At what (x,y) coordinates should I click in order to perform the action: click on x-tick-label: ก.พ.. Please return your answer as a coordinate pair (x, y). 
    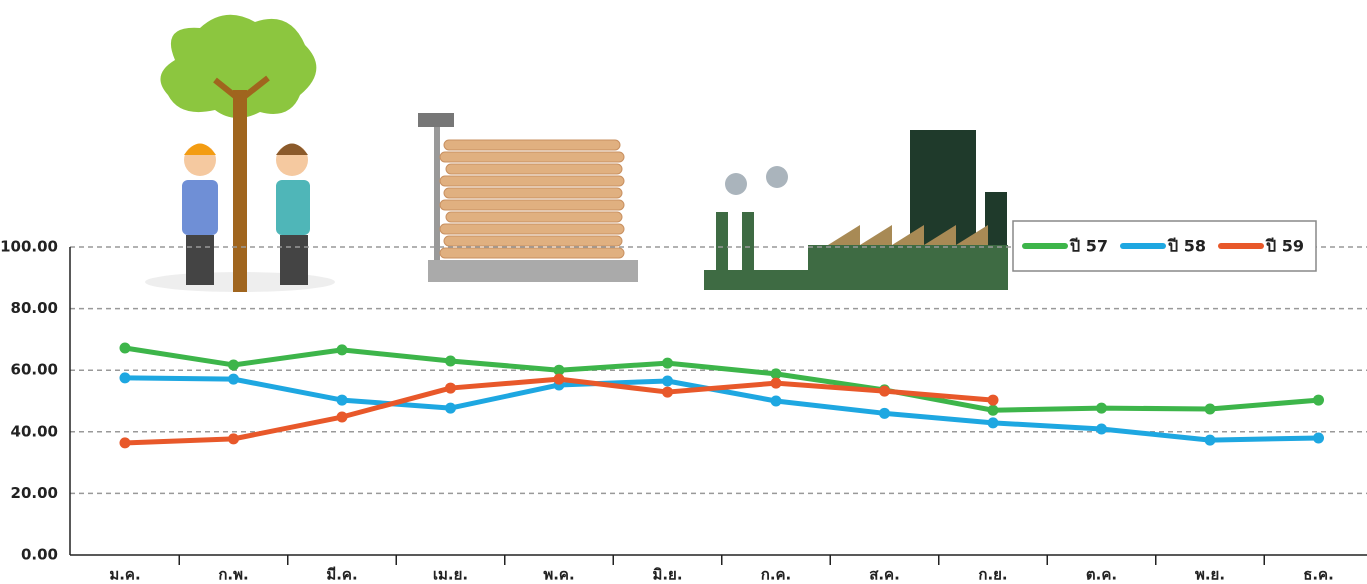
    Looking at the image, I should click on (233, 575).